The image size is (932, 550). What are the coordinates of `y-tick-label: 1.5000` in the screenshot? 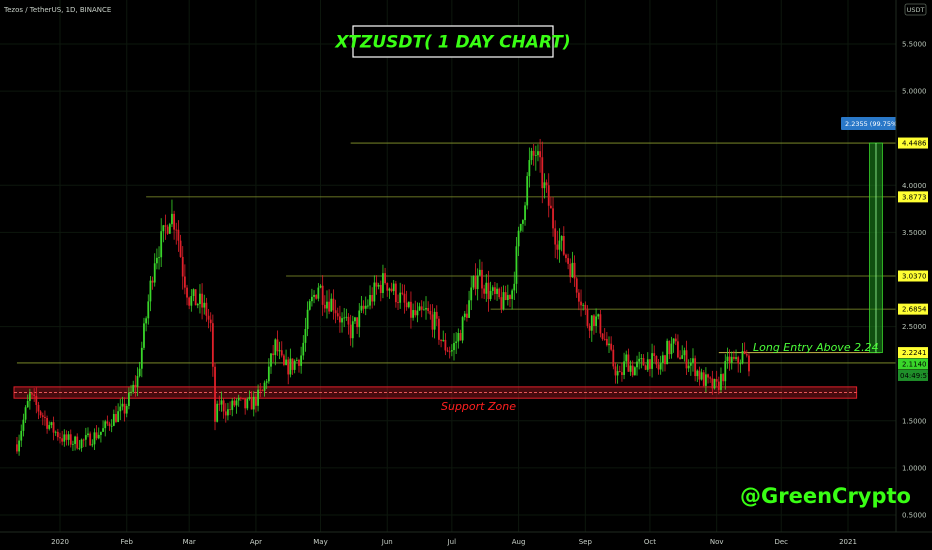 It's located at (914, 421).